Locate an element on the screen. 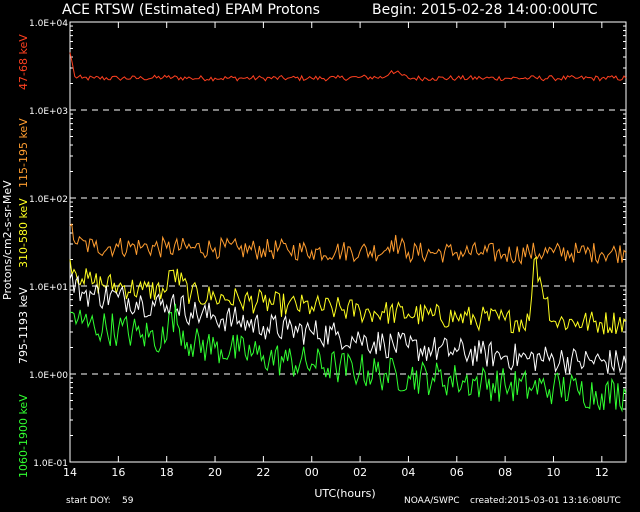  x-tick-label: 00 is located at coordinates (312, 472).